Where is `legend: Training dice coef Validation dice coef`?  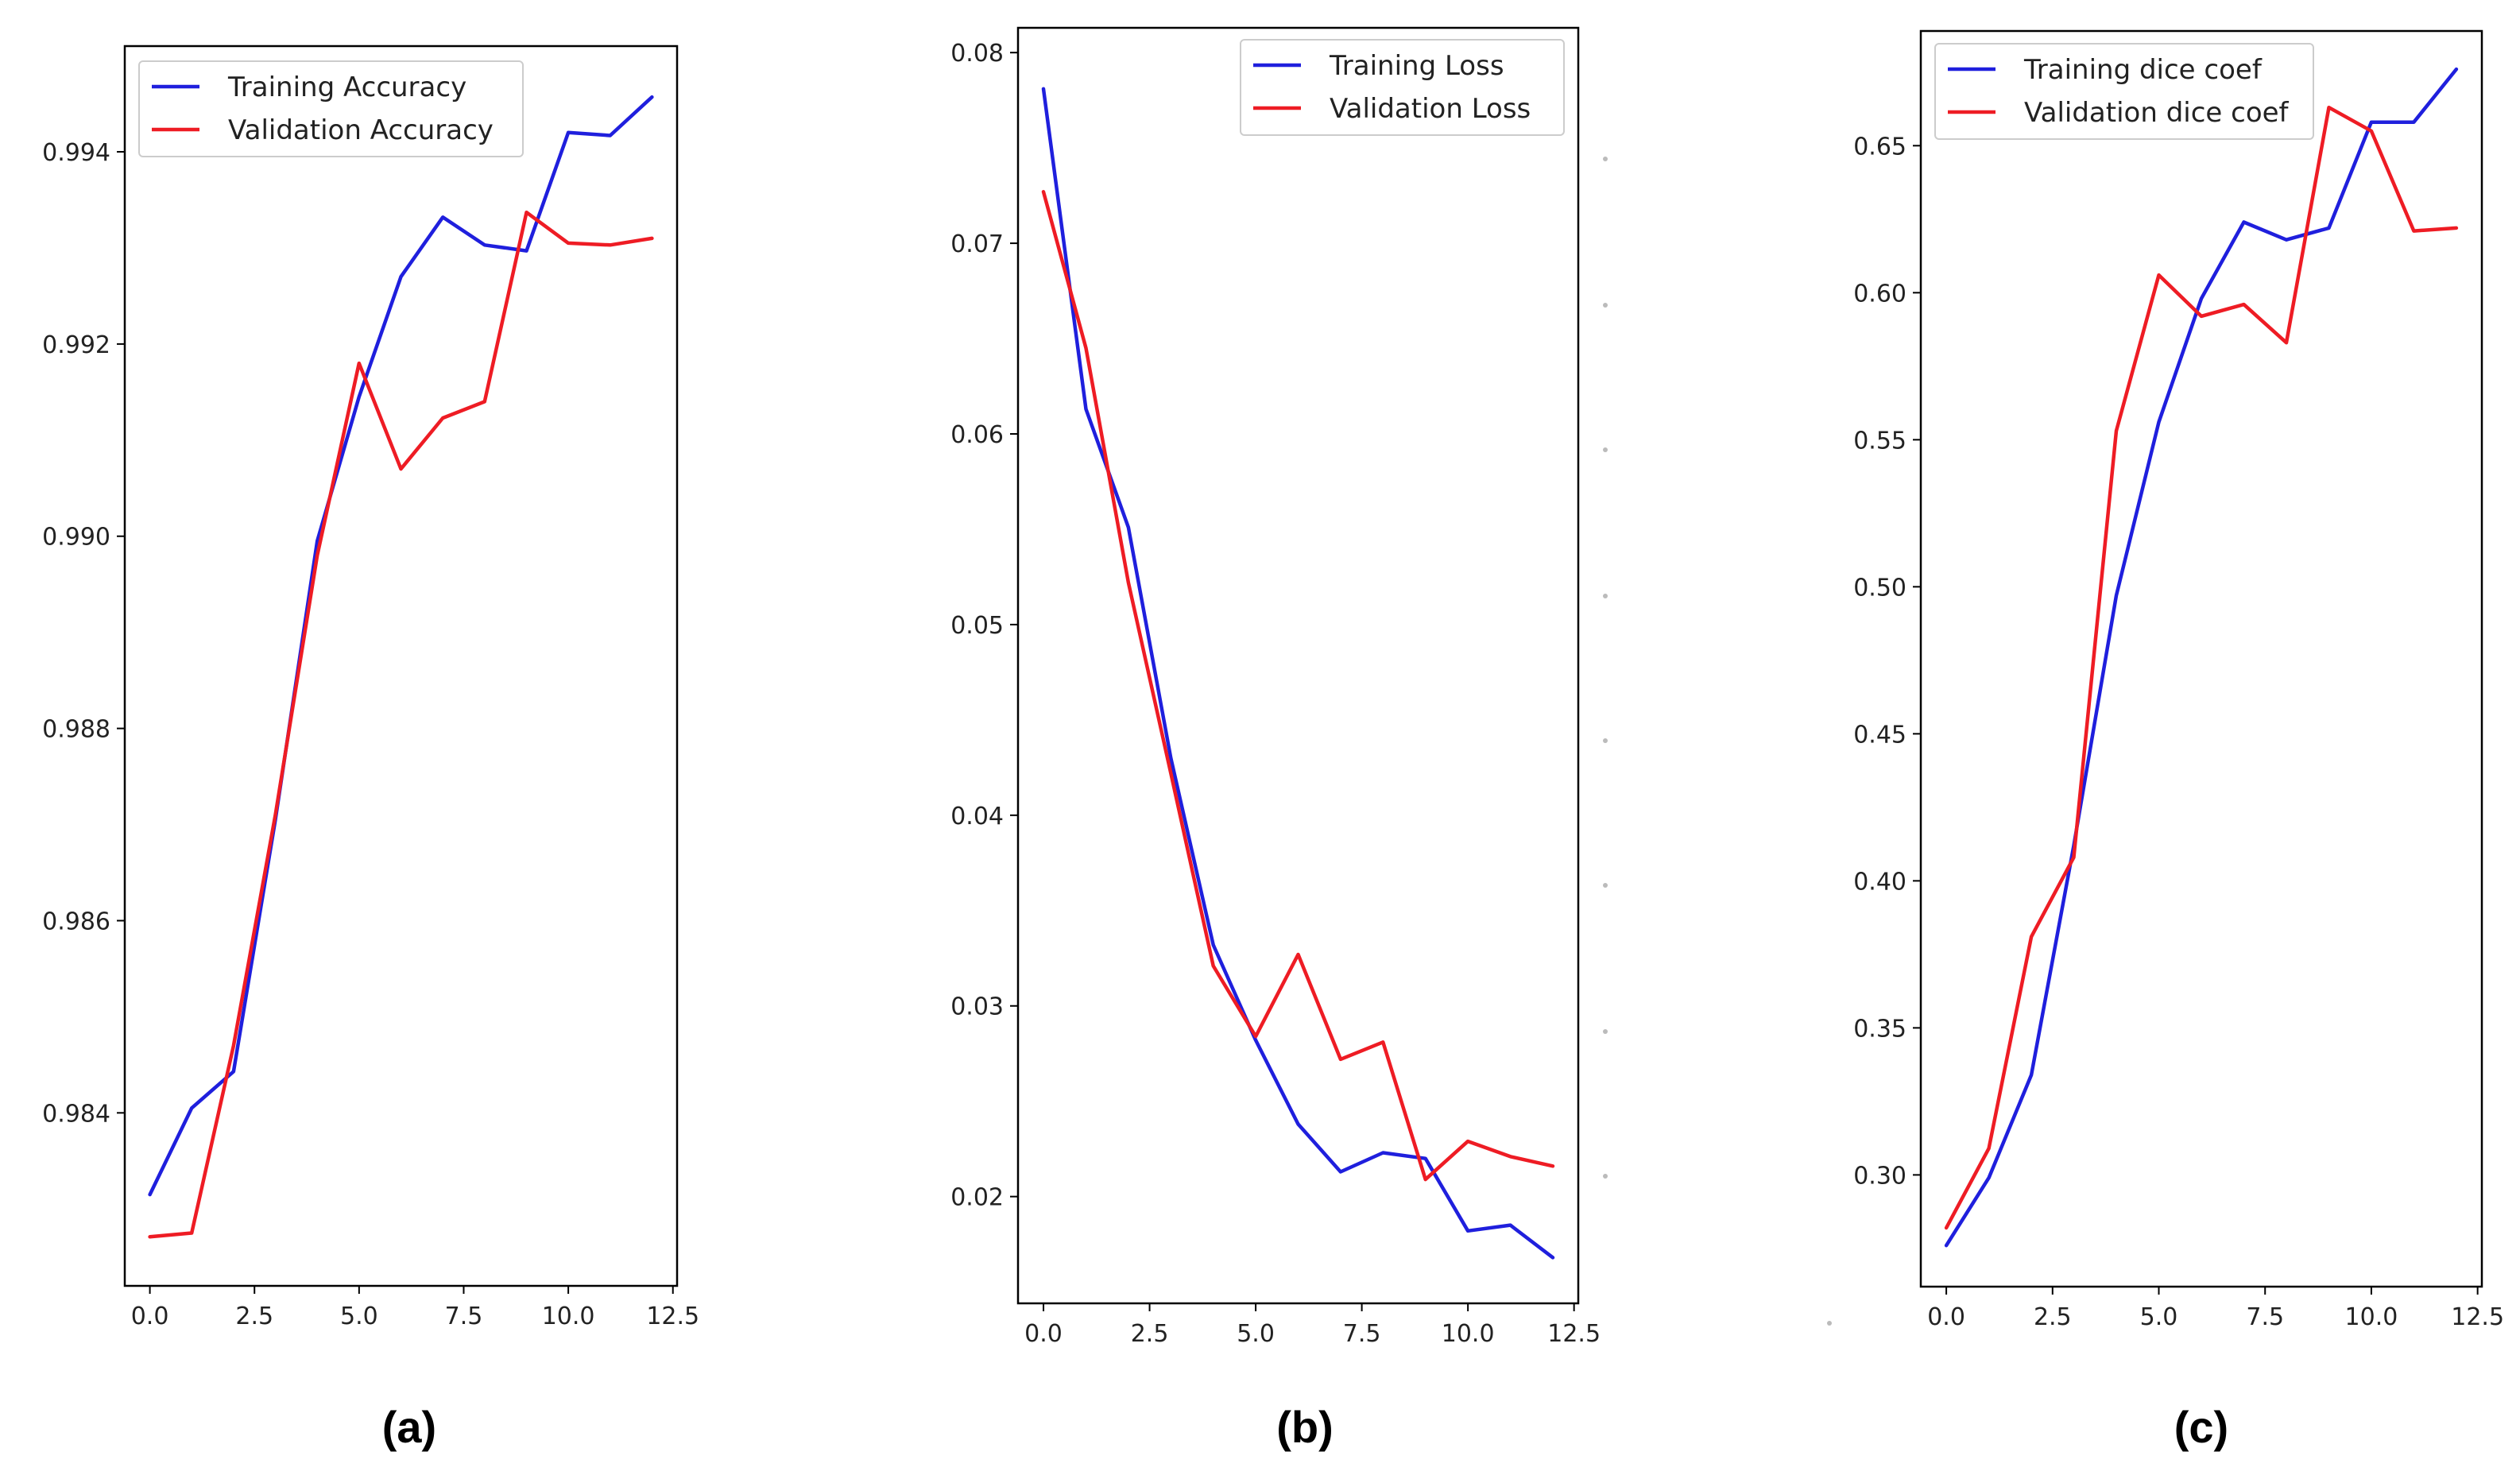
legend: Training dice coef Validation dice coef is located at coordinates (2124, 91).